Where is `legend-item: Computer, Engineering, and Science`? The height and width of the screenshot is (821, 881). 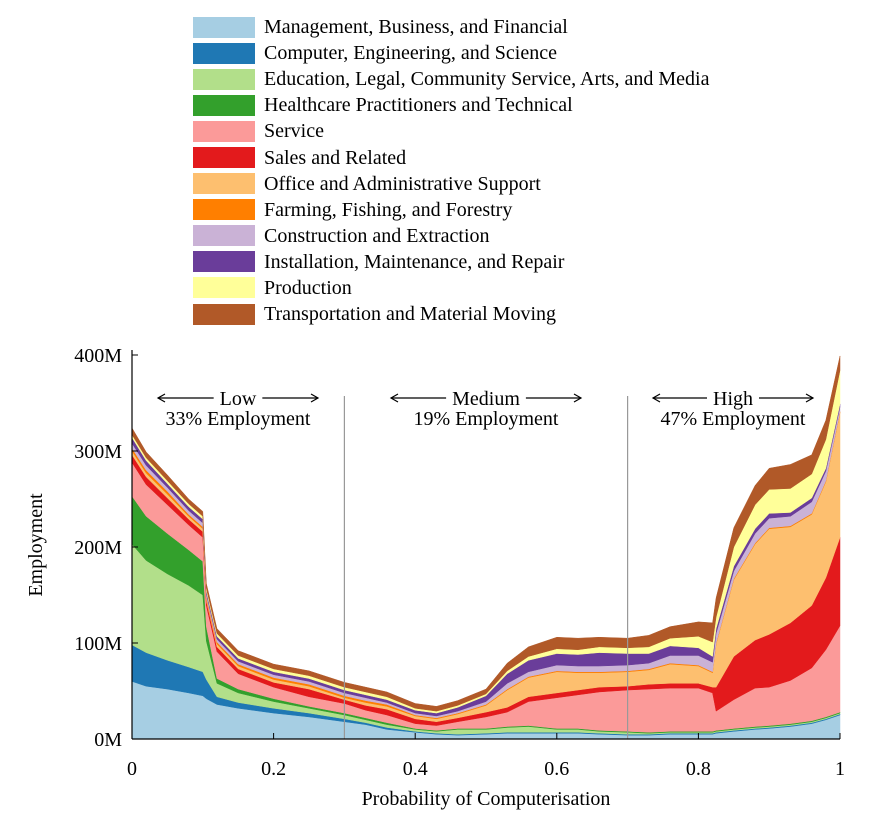
legend-item: Computer, Engineering, and Science is located at coordinates (451, 53).